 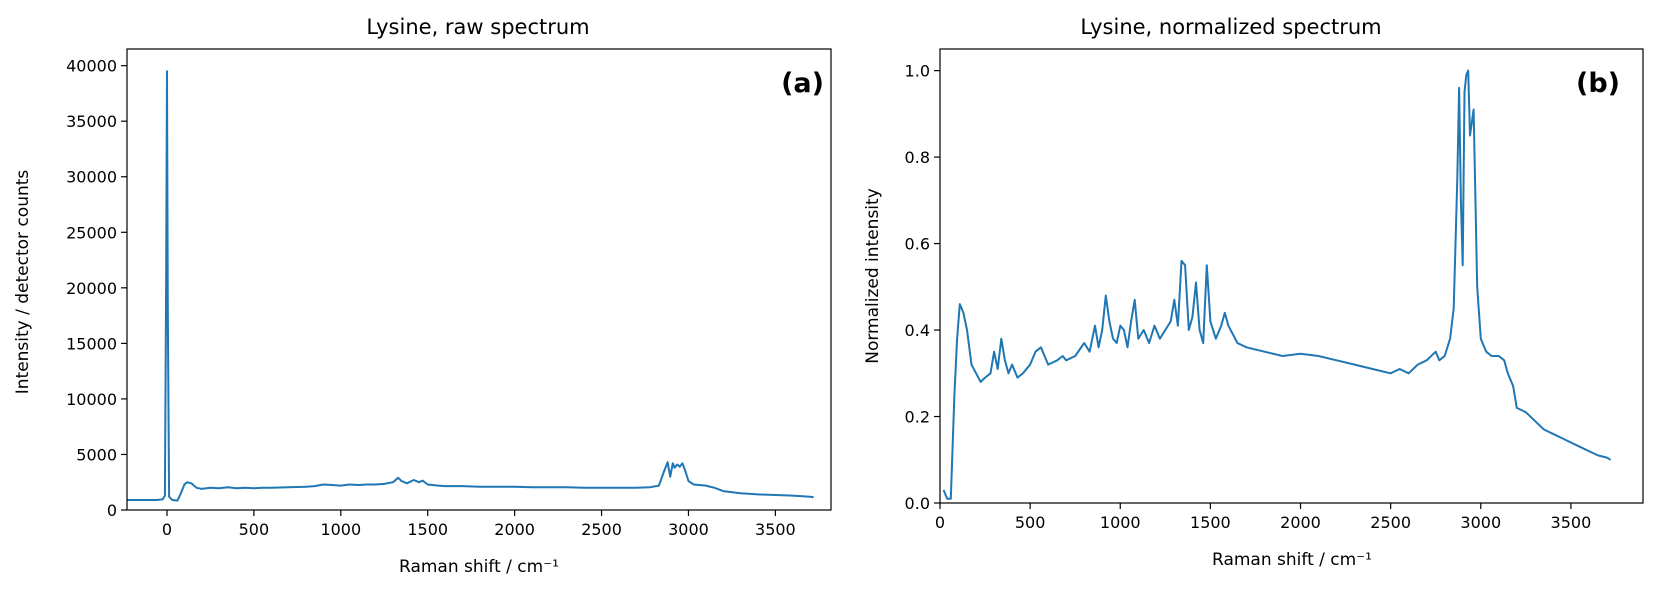 What do you see at coordinates (1230, 27) in the screenshot?
I see `chart-title-normalized: Lysine, normalized spectrum` at bounding box center [1230, 27].